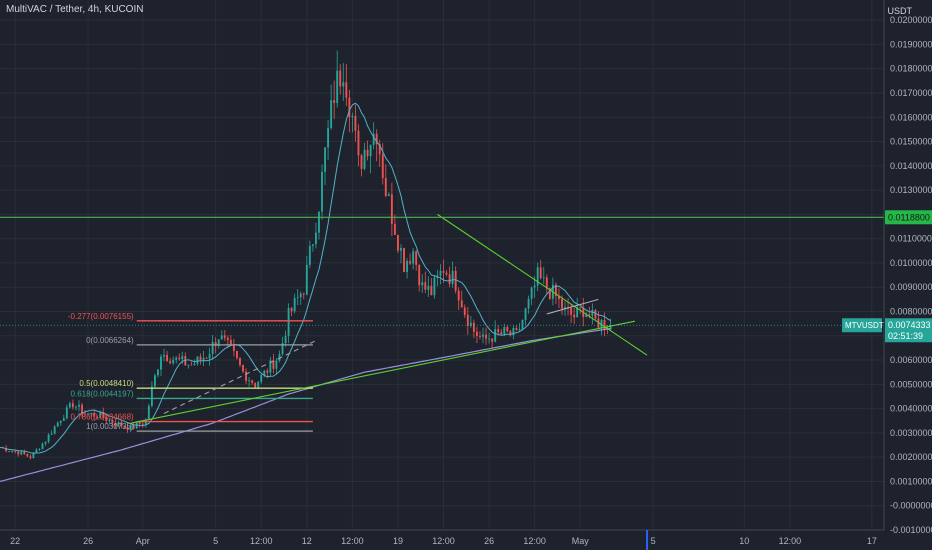 Image resolution: width=932 pixels, height=550 pixels. I want to click on trendline, so click(240, 377).